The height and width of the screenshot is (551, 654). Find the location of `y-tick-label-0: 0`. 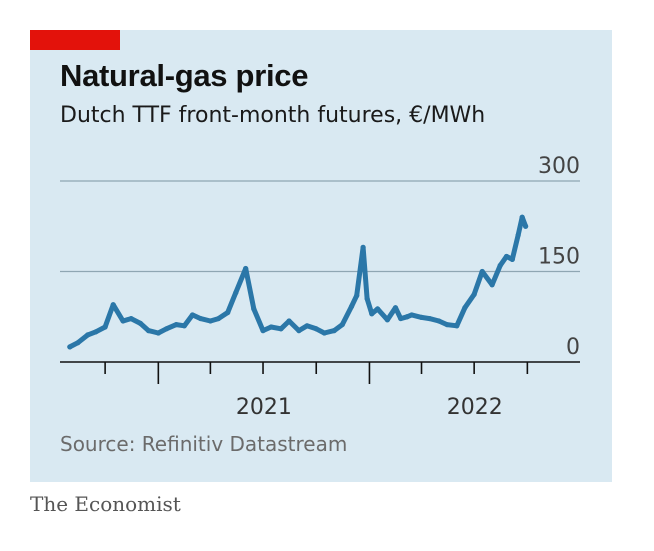

y-tick-label-0: 0 is located at coordinates (573, 347).